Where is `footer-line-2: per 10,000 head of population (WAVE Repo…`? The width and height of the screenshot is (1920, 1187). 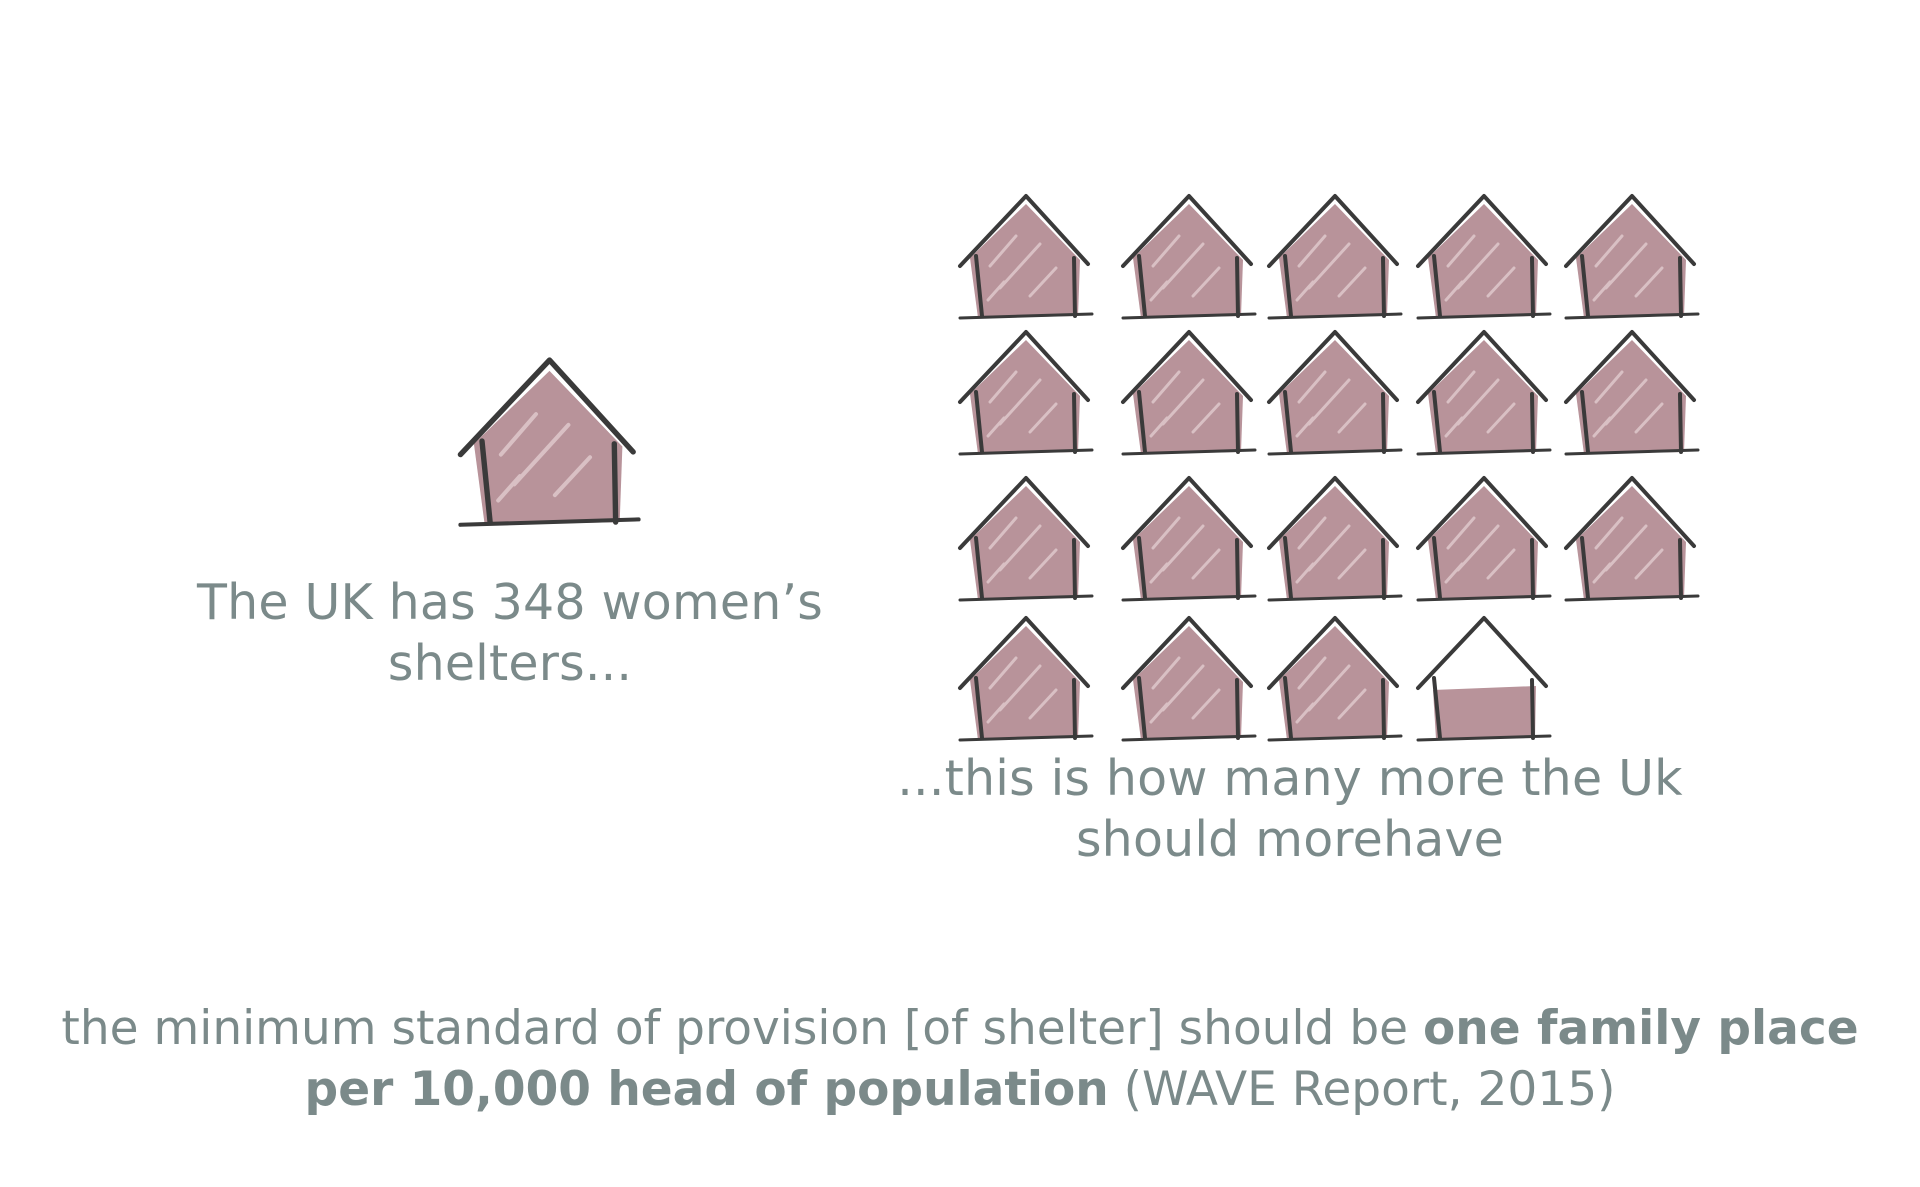
footer-line-2: per 10,000 head of population (WAVE Repo… is located at coordinates (960, 1089).